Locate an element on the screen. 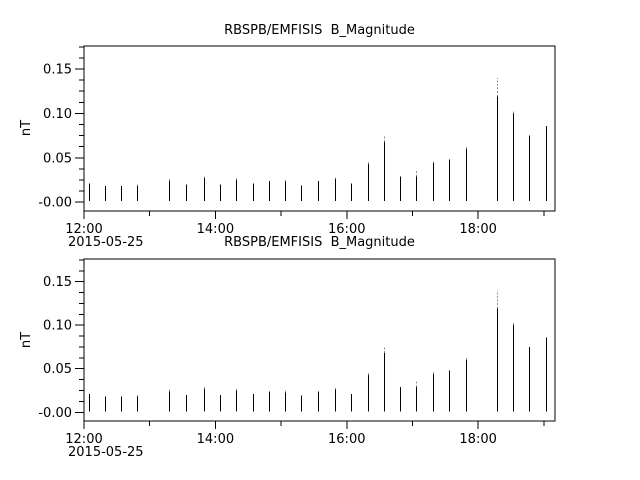 The height and width of the screenshot is (480, 640). panel2-title: RBSPB/EMFISIS B_Magnitude is located at coordinates (319, 242).